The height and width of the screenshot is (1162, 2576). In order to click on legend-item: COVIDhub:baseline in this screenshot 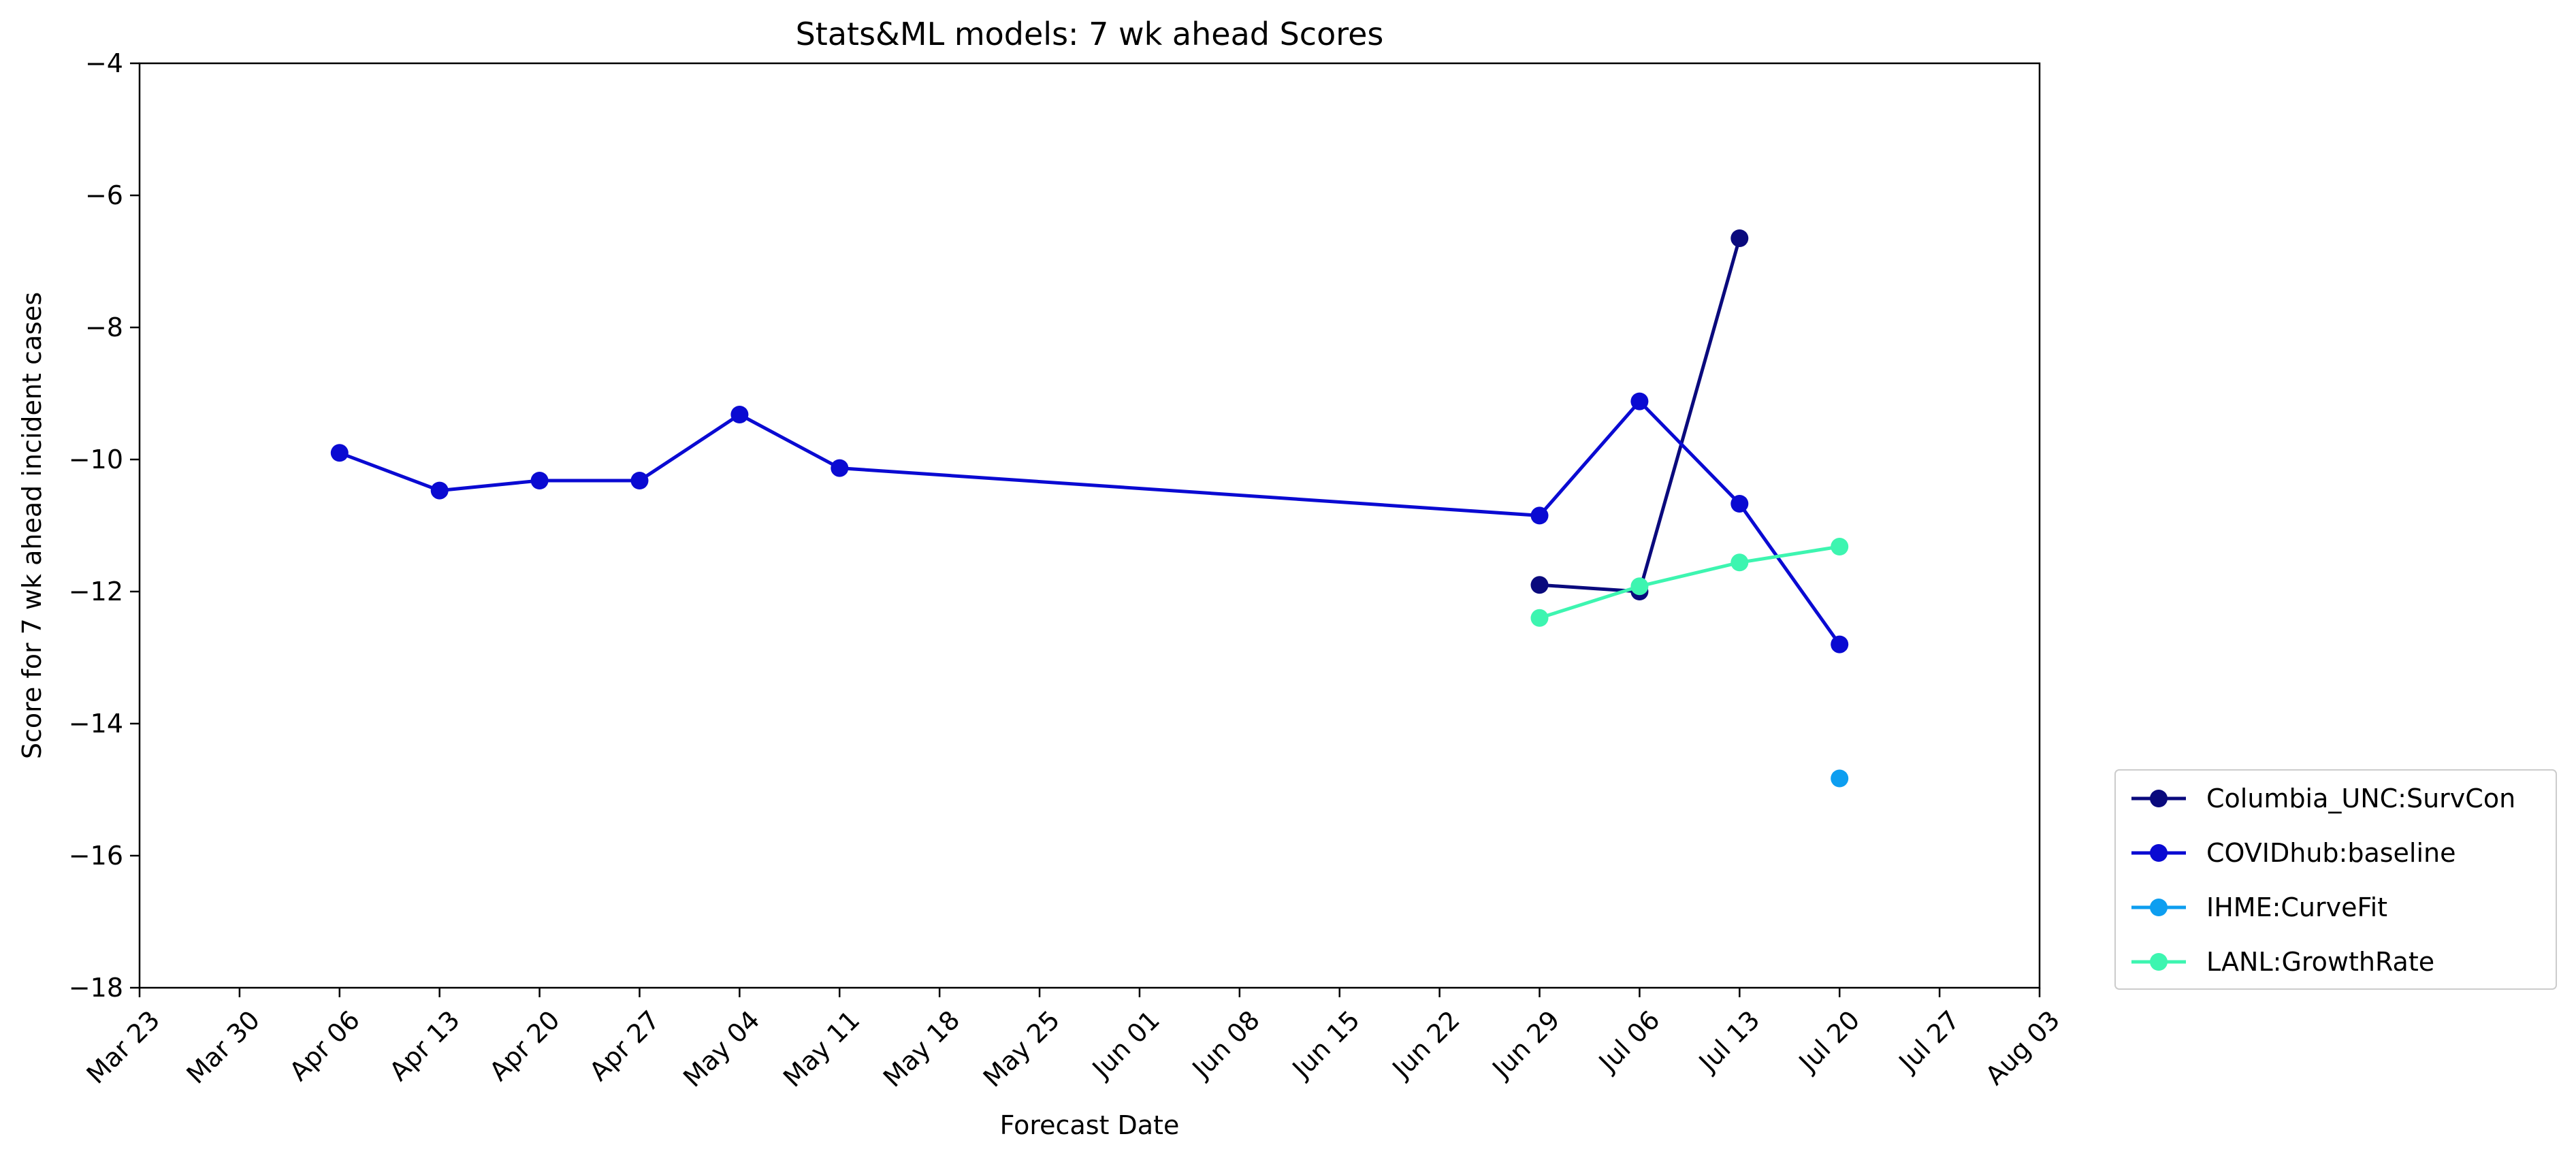, I will do `click(2293, 853)`.